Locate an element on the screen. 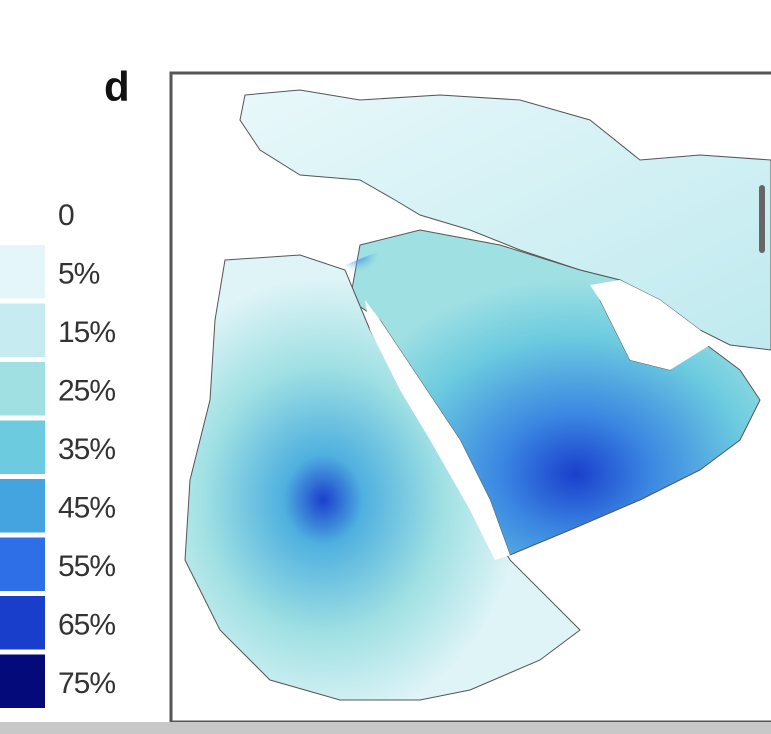 This screenshot has width=771, height=734. legend: 0 5% 15% 25% 35% 45% 55% 65% 75% is located at coordinates (58, 453).